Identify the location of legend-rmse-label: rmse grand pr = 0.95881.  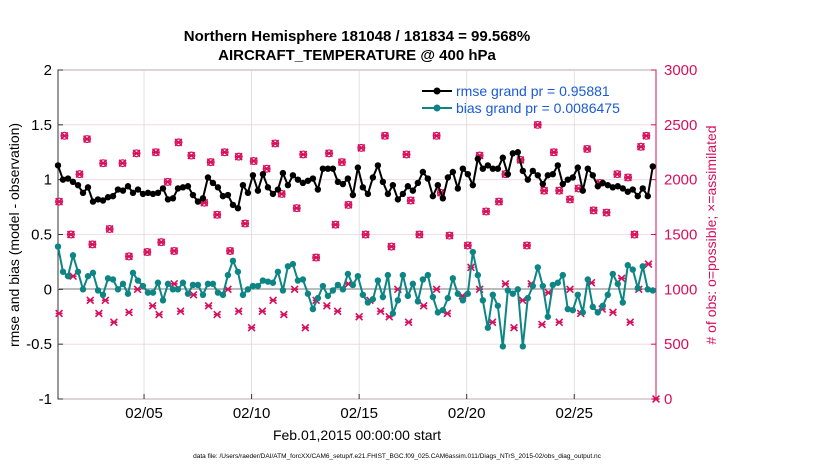
(533, 91).